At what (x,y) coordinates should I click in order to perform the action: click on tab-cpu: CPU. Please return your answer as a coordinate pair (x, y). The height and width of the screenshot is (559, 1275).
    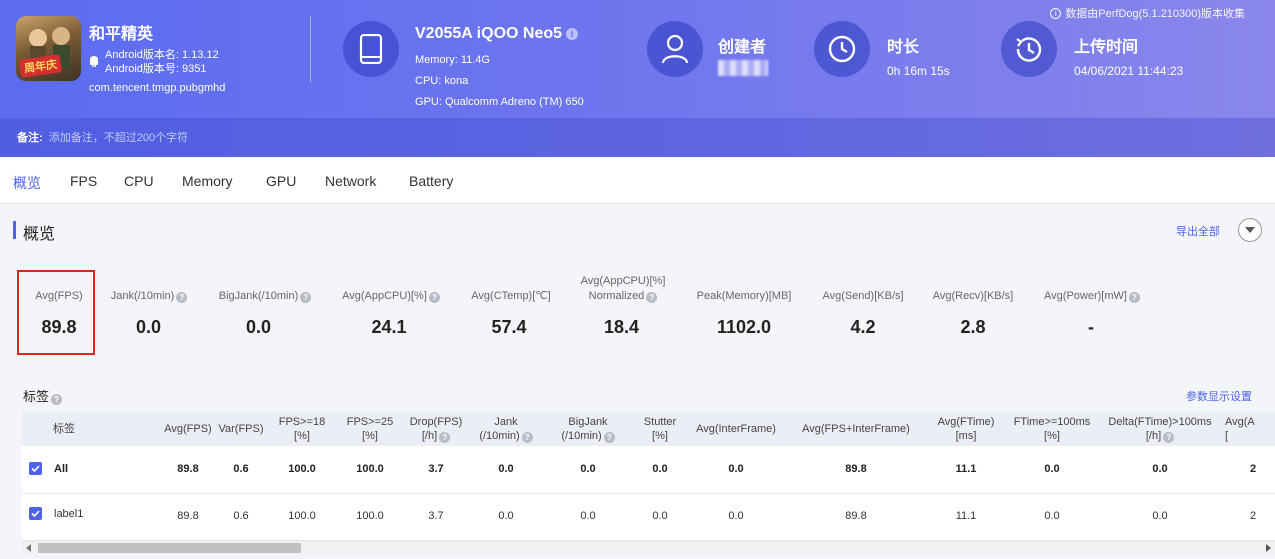
    Looking at the image, I should click on (139, 181).